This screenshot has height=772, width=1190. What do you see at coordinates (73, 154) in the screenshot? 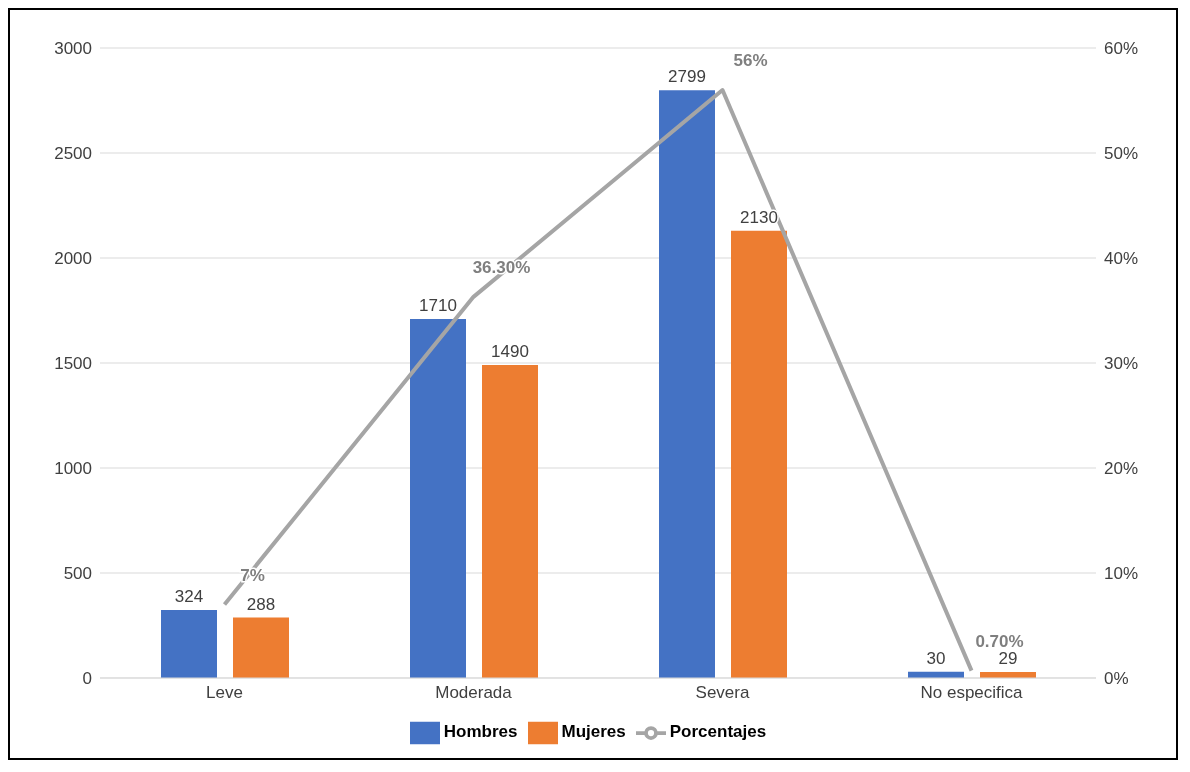
I see `y-tick-label: 2500` at bounding box center [73, 154].